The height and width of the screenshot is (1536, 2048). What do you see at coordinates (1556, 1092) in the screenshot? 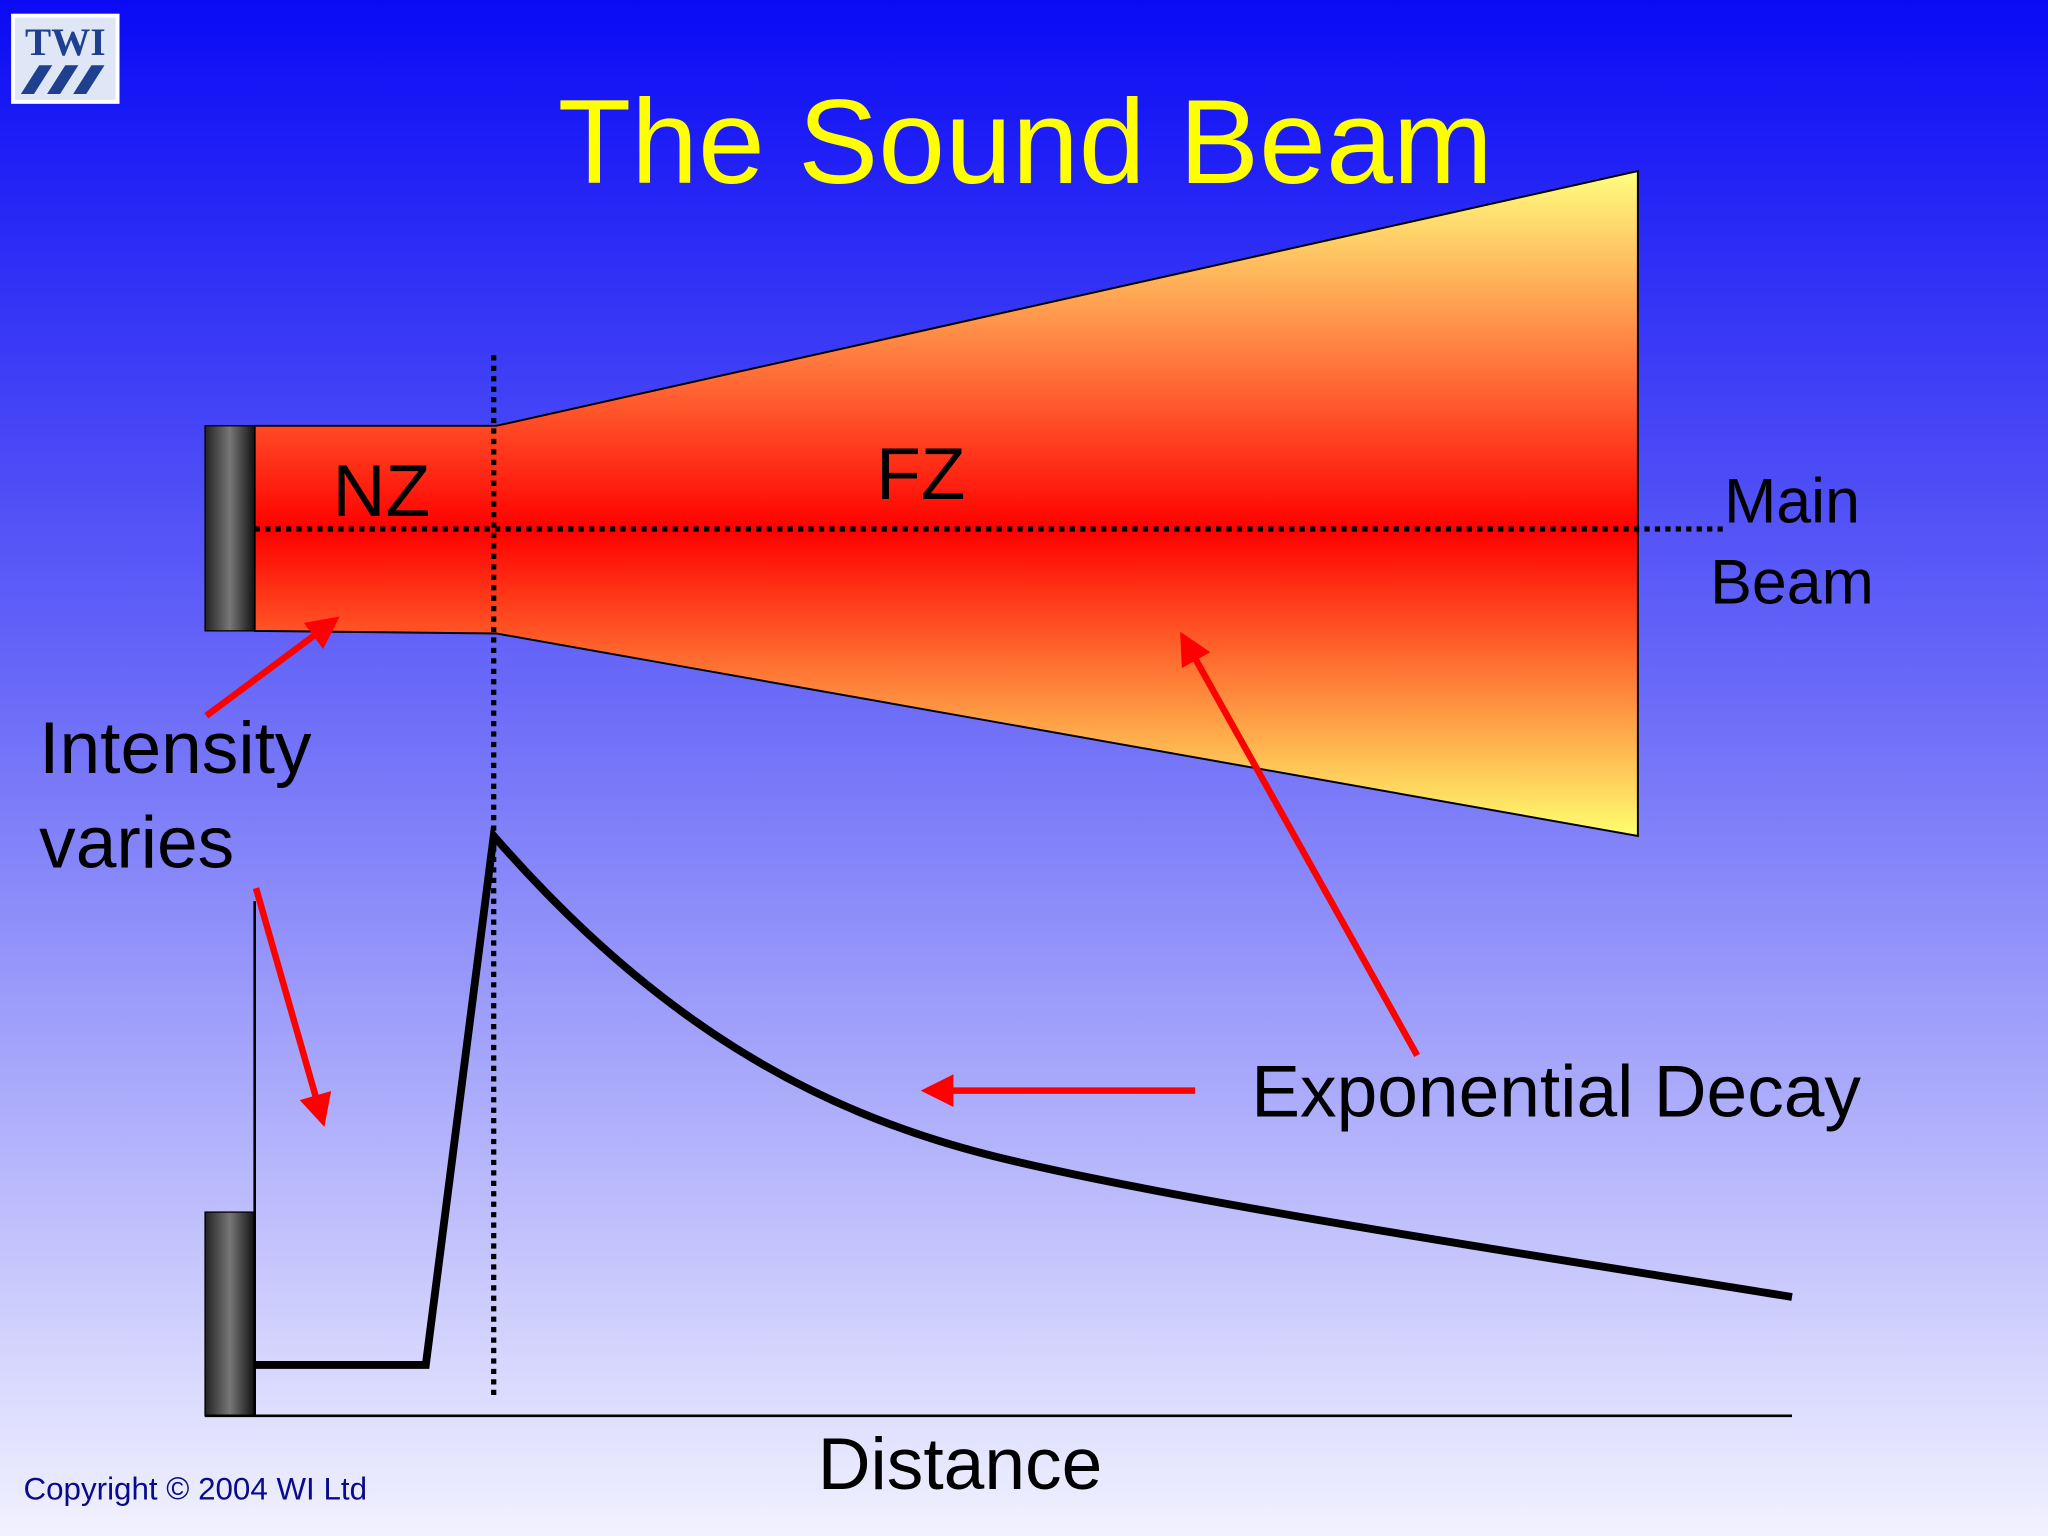
I see `decay-label: Exponential Decay` at bounding box center [1556, 1092].